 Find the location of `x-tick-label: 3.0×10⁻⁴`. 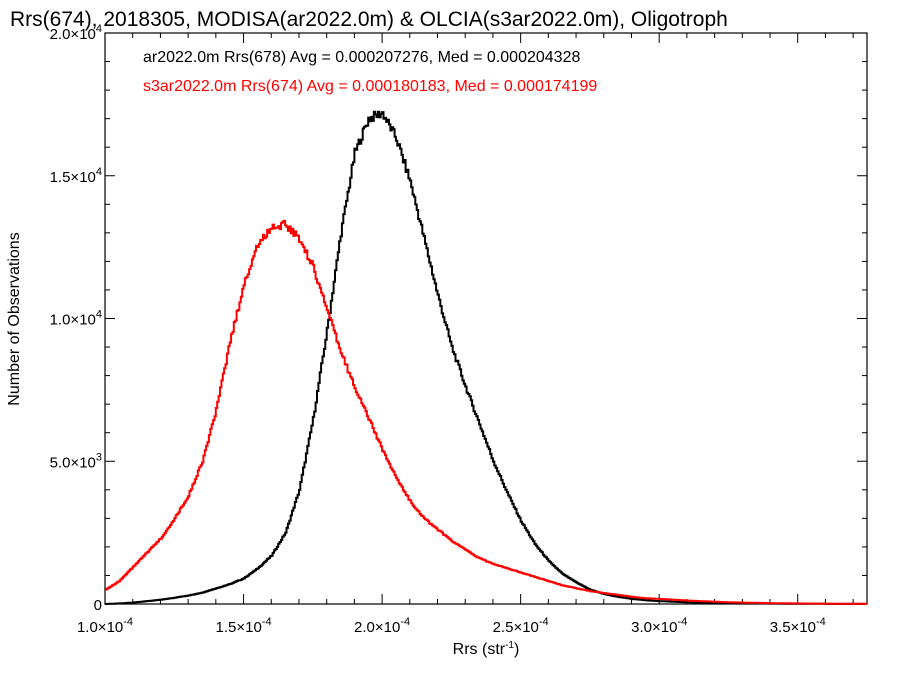

x-tick-label: 3.0×10⁻⁴ is located at coordinates (659, 626).